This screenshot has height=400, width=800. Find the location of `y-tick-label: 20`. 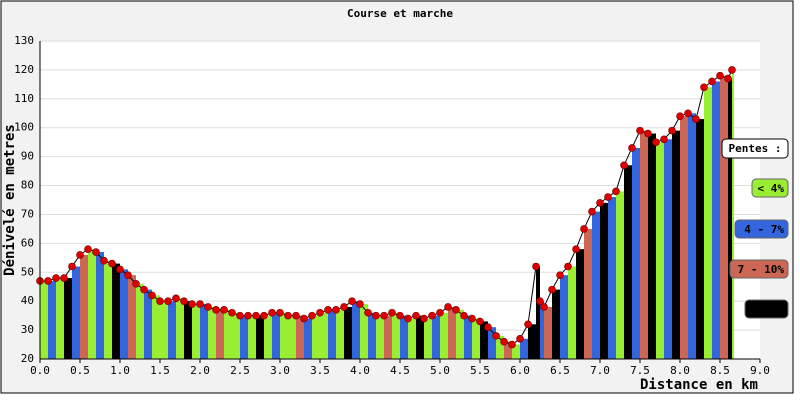

y-tick-label: 20 is located at coordinates (27, 358).